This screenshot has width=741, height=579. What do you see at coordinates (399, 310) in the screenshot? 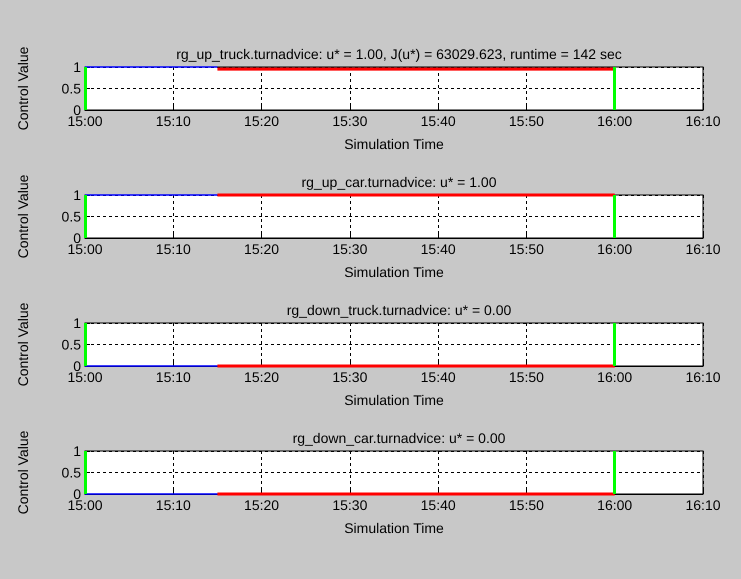
I see `chart-title: rg_down_truck.turnadvice: u* = 0.00` at bounding box center [399, 310].